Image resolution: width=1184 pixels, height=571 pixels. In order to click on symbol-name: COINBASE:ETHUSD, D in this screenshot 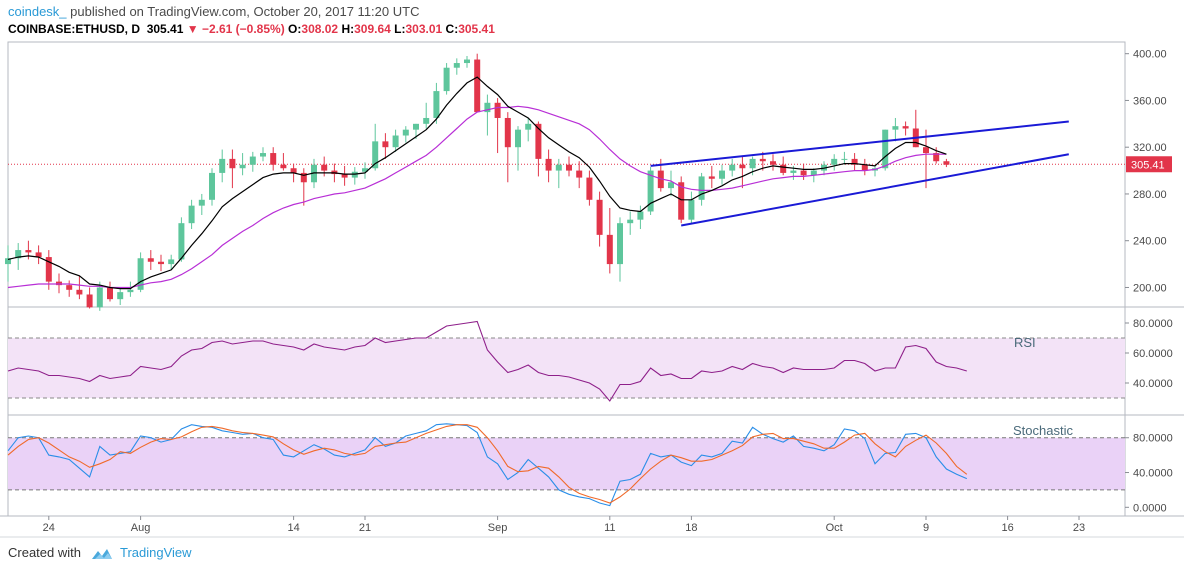, I will do `click(74, 29)`.